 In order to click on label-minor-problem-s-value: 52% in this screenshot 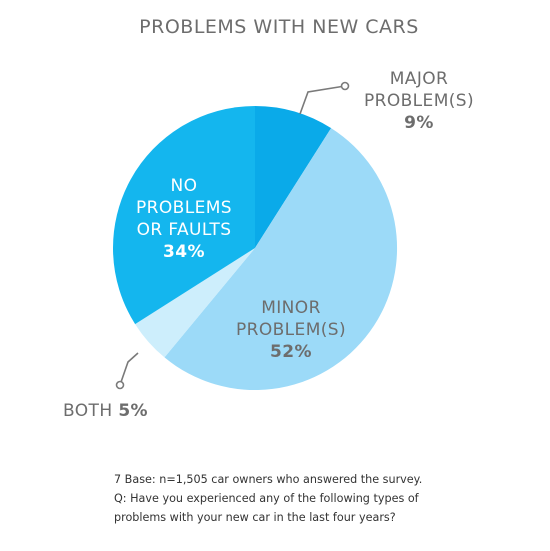, I will do `click(291, 352)`.